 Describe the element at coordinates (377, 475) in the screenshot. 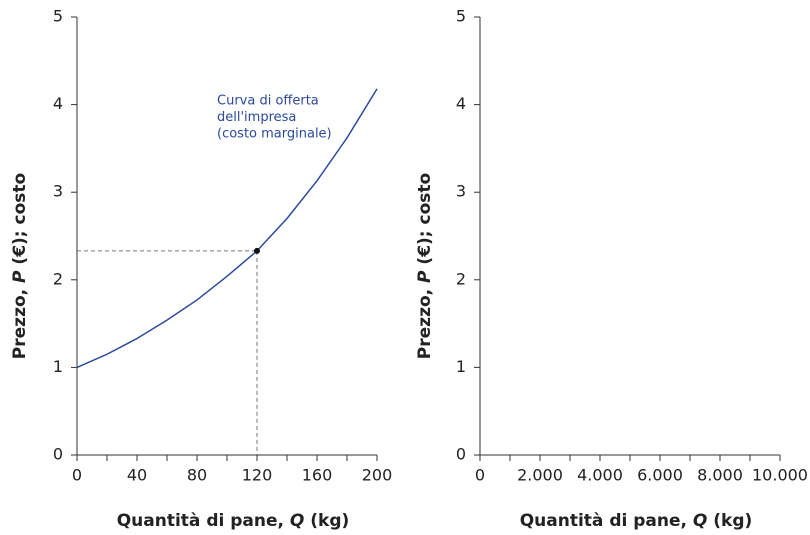

I see `x-tick-label: 200` at that location.